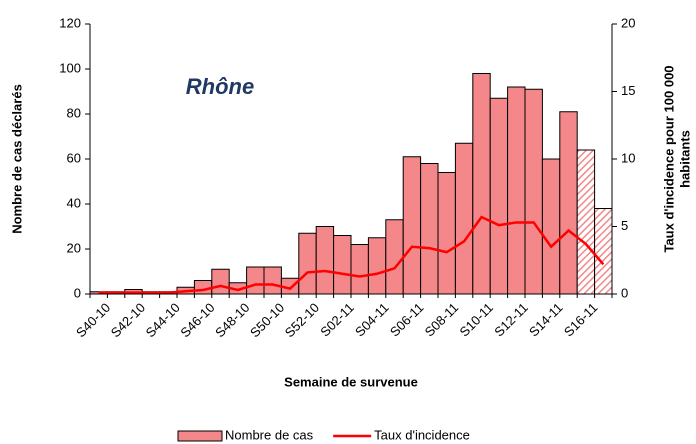 The height and width of the screenshot is (444, 696). What do you see at coordinates (93, 320) in the screenshot?
I see `x-tick-label: S40-10` at bounding box center [93, 320].